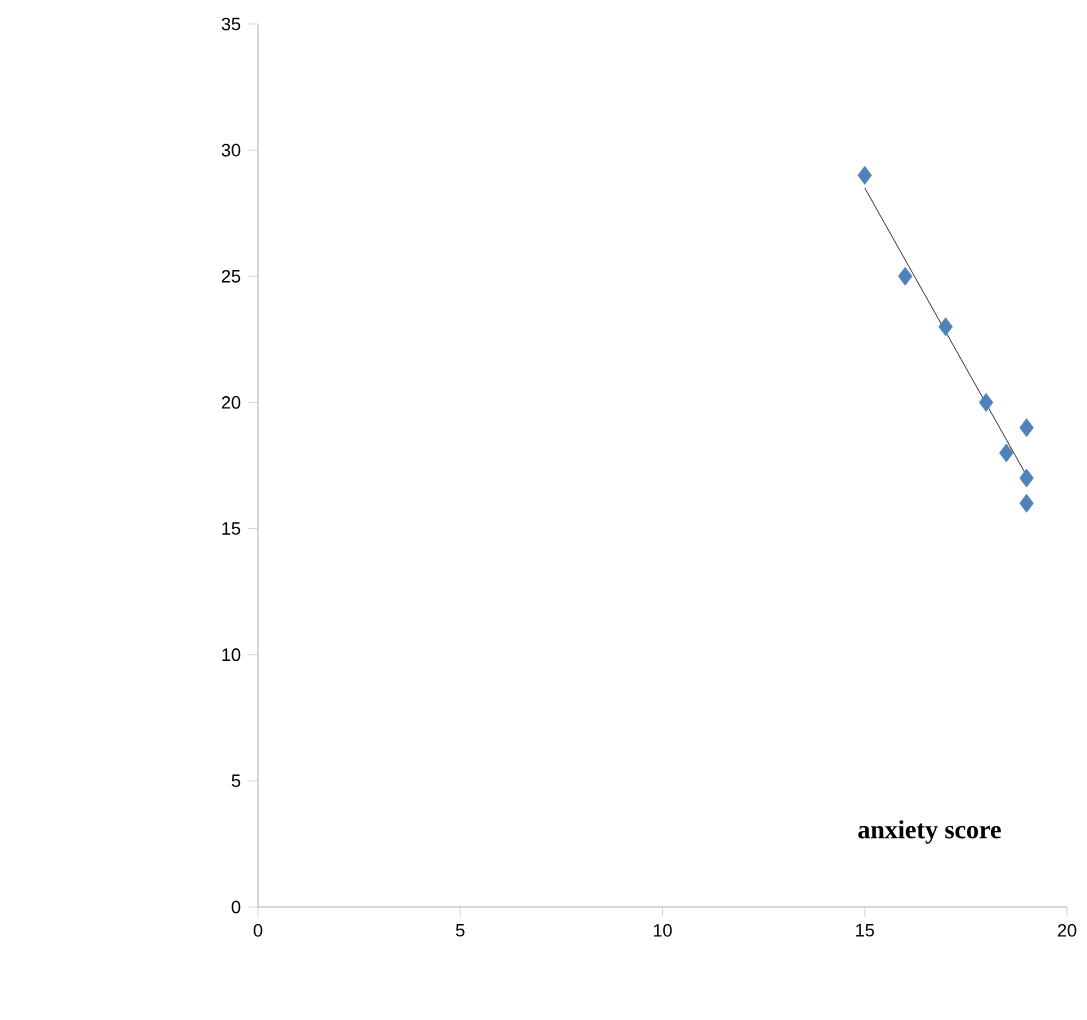 The height and width of the screenshot is (1020, 1087). What do you see at coordinates (231, 24) in the screenshot?
I see `y-tick-label: 35` at bounding box center [231, 24].